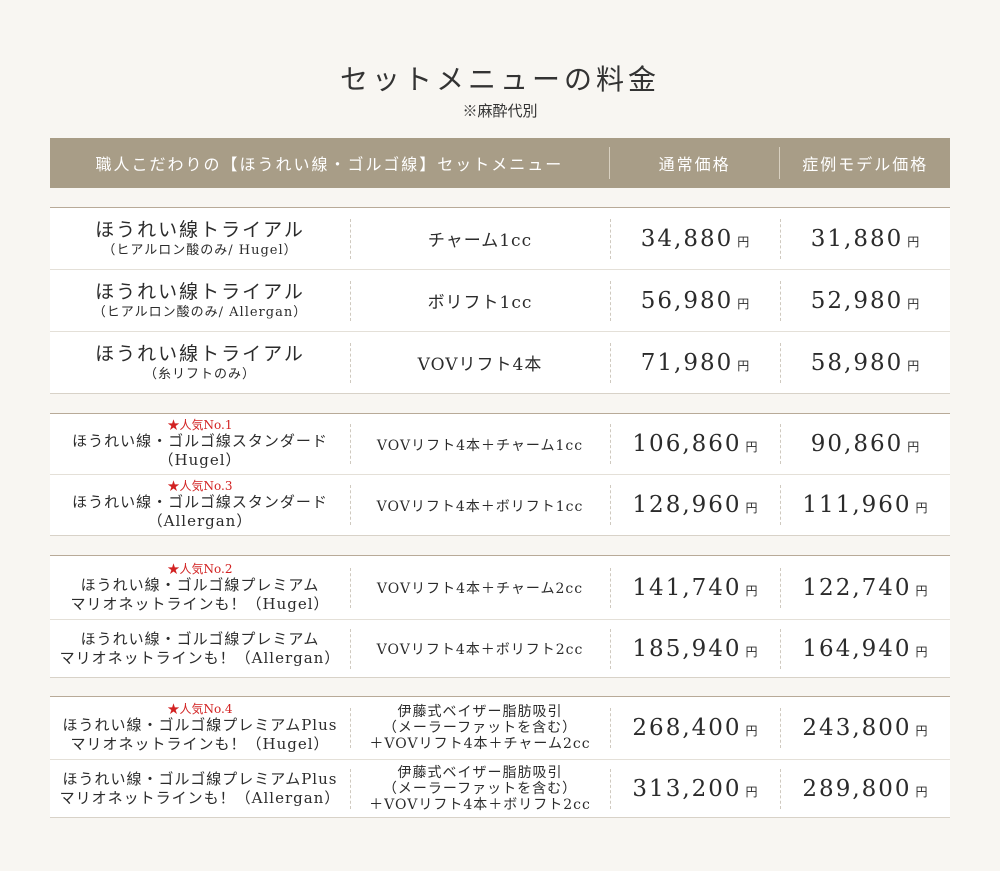 The height and width of the screenshot is (871, 1000). I want to click on course-menu: VOVリフト4本＋チャーム1cc, so click(480, 444).